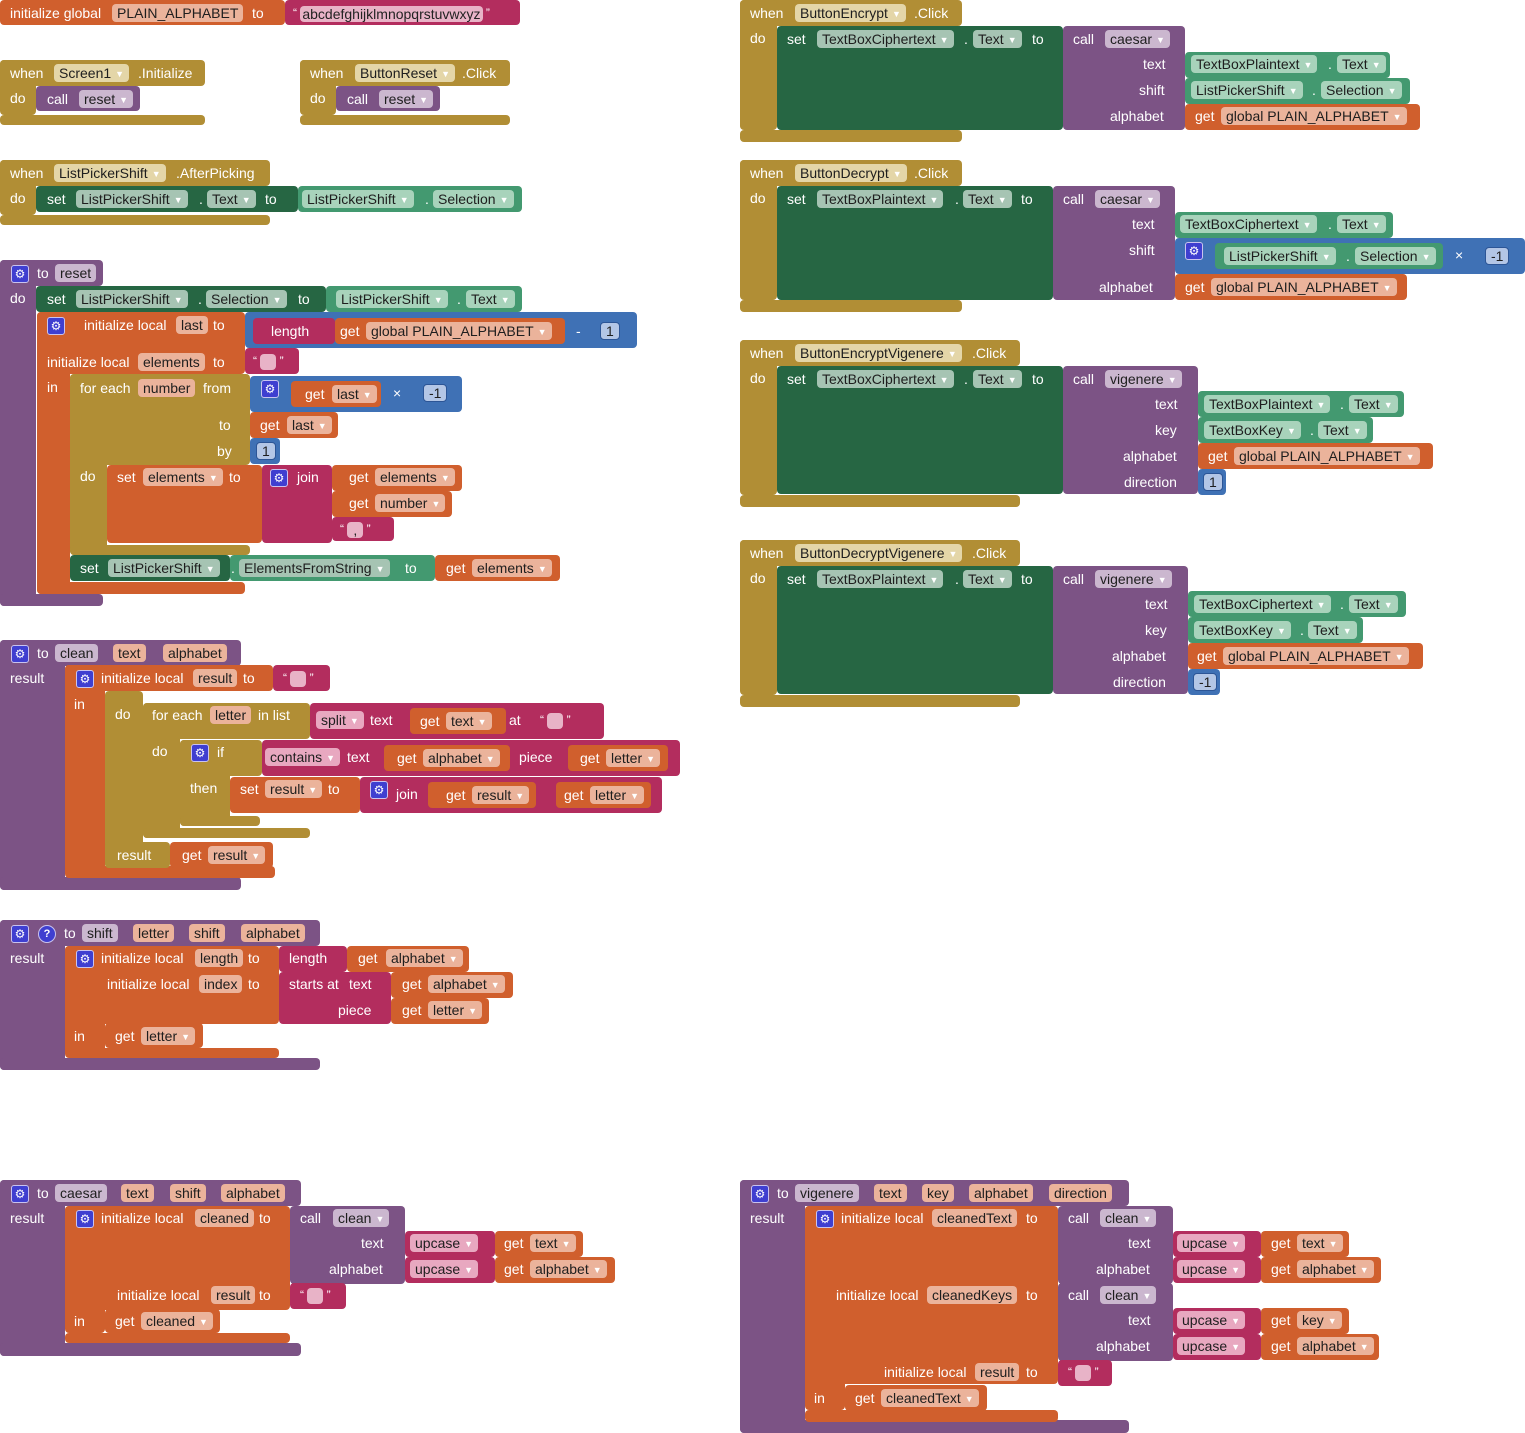  Describe the element at coordinates (106, 99) in the screenshot. I see `dropdown-field: reset ▼` at that location.